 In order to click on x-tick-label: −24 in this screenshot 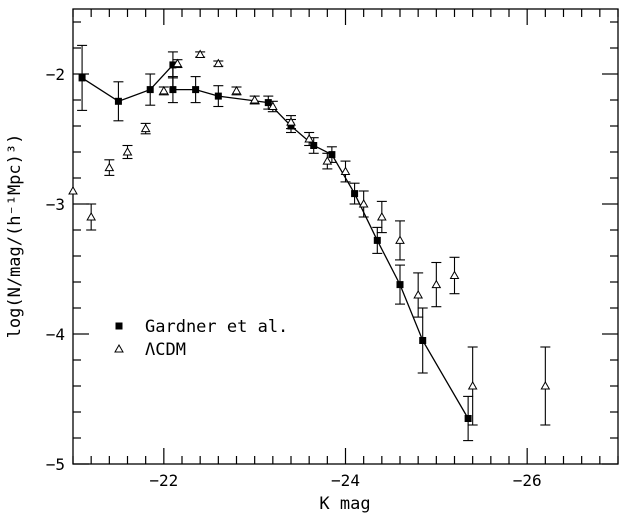, I will do `click(345, 480)`.